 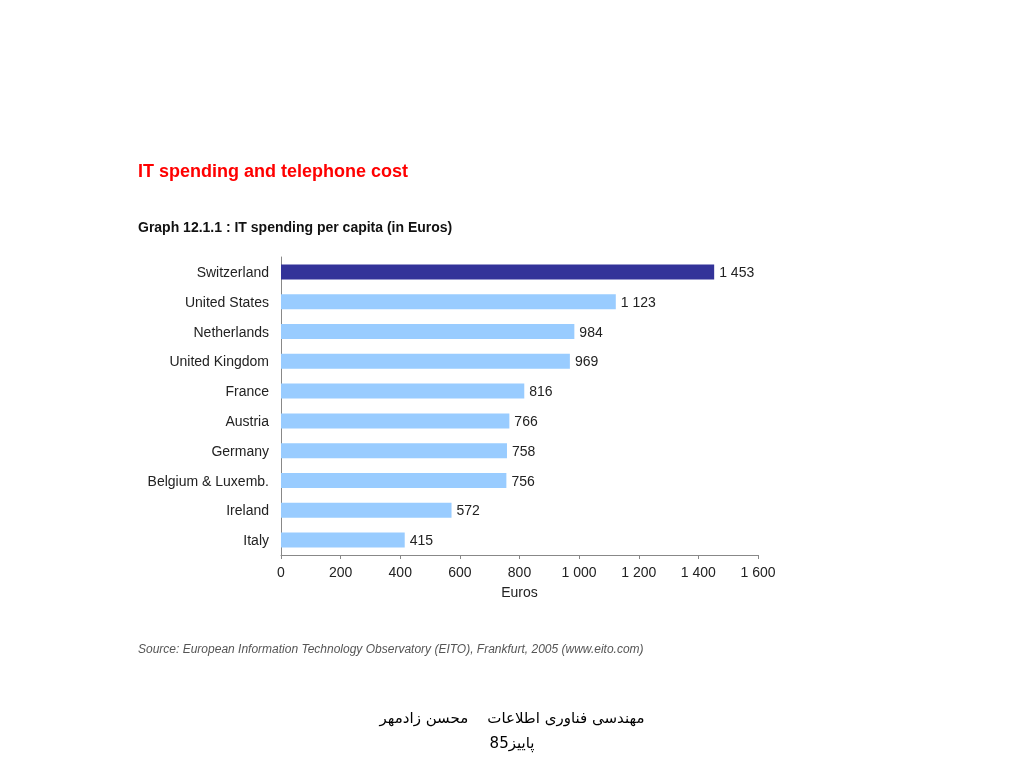 What do you see at coordinates (340, 572) in the screenshot?
I see `x-tick-label: 200` at bounding box center [340, 572].